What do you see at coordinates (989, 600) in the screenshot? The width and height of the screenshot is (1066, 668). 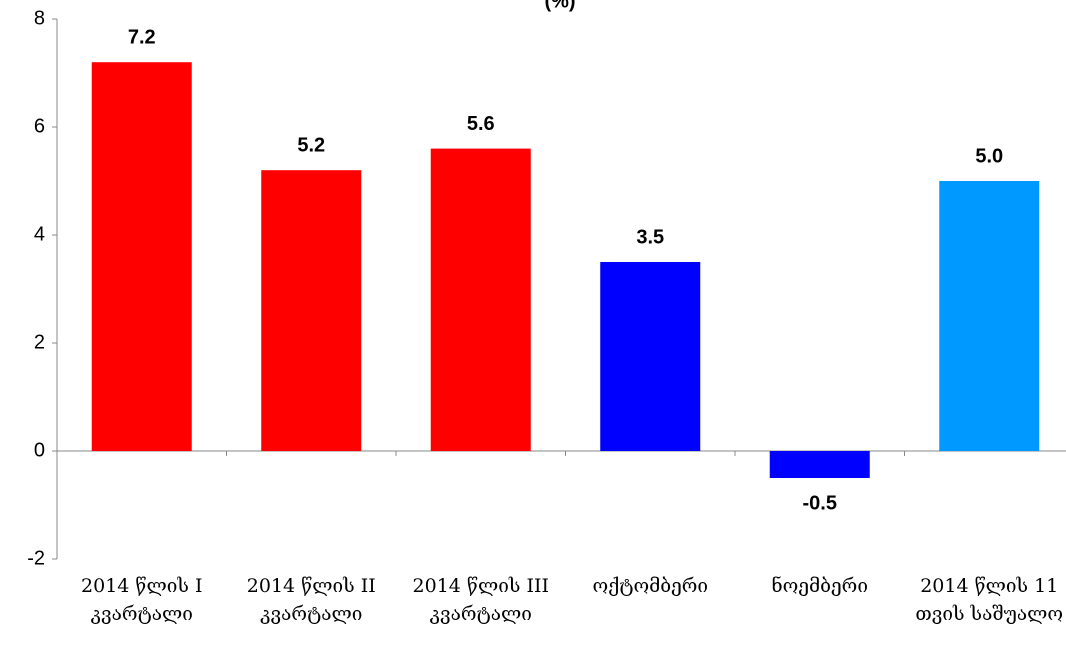 I see `x-tick-label: 2014 წლის 11 თვის საშუალო` at bounding box center [989, 600].